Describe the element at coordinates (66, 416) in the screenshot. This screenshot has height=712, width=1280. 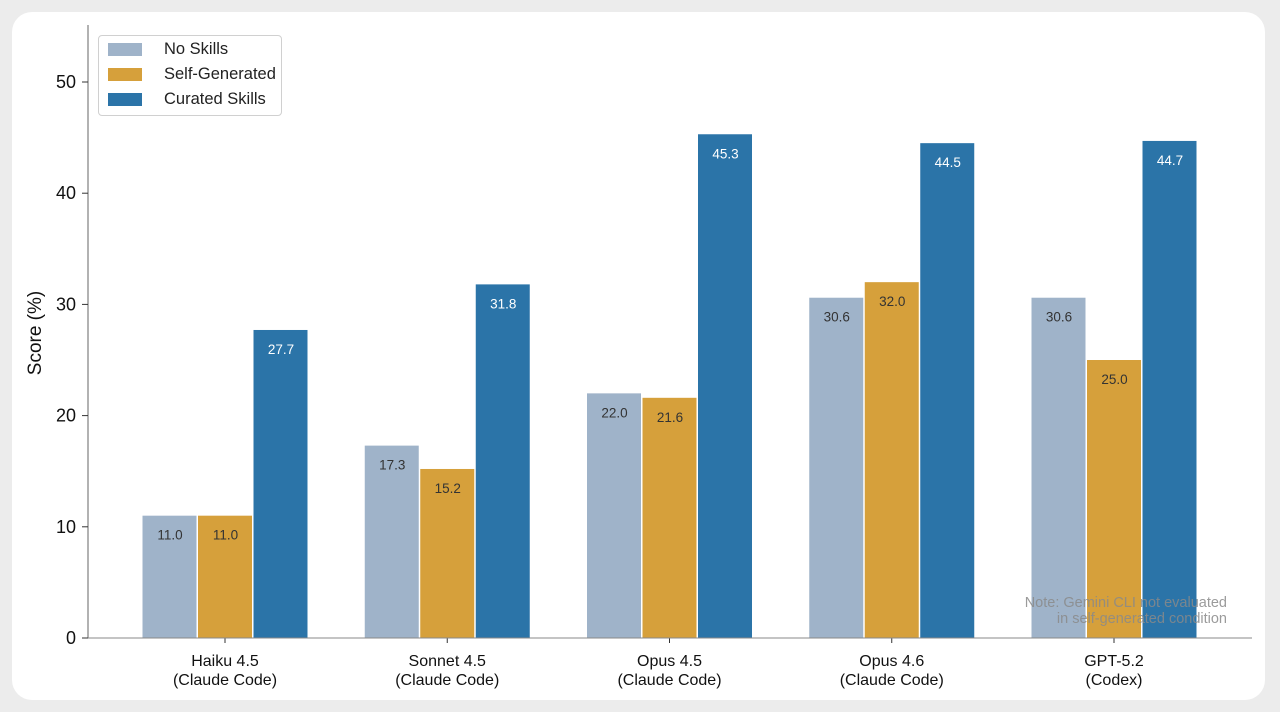
I see `y-tick-label: 20` at that location.